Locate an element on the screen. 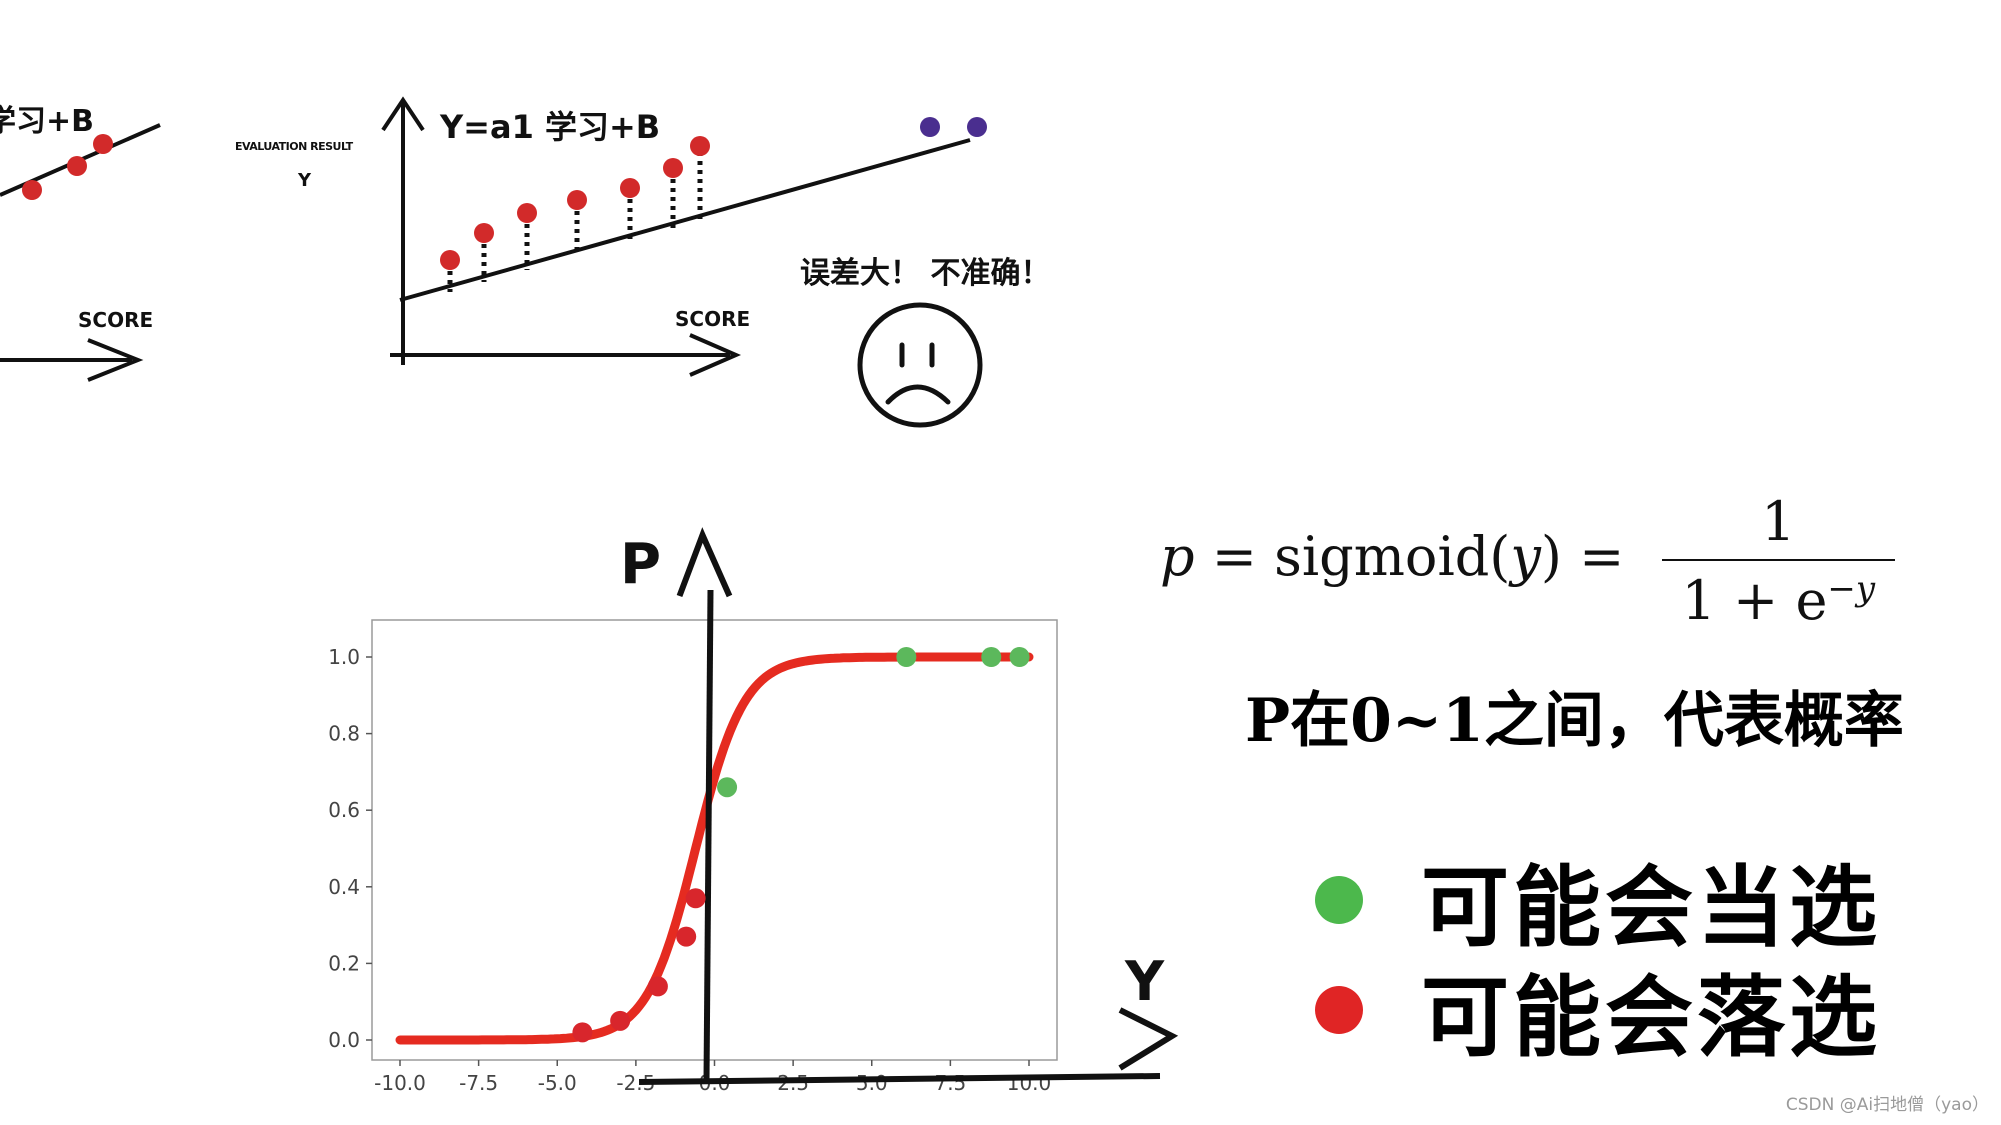  x-tick-label: 5.0 is located at coordinates (872, 1083).